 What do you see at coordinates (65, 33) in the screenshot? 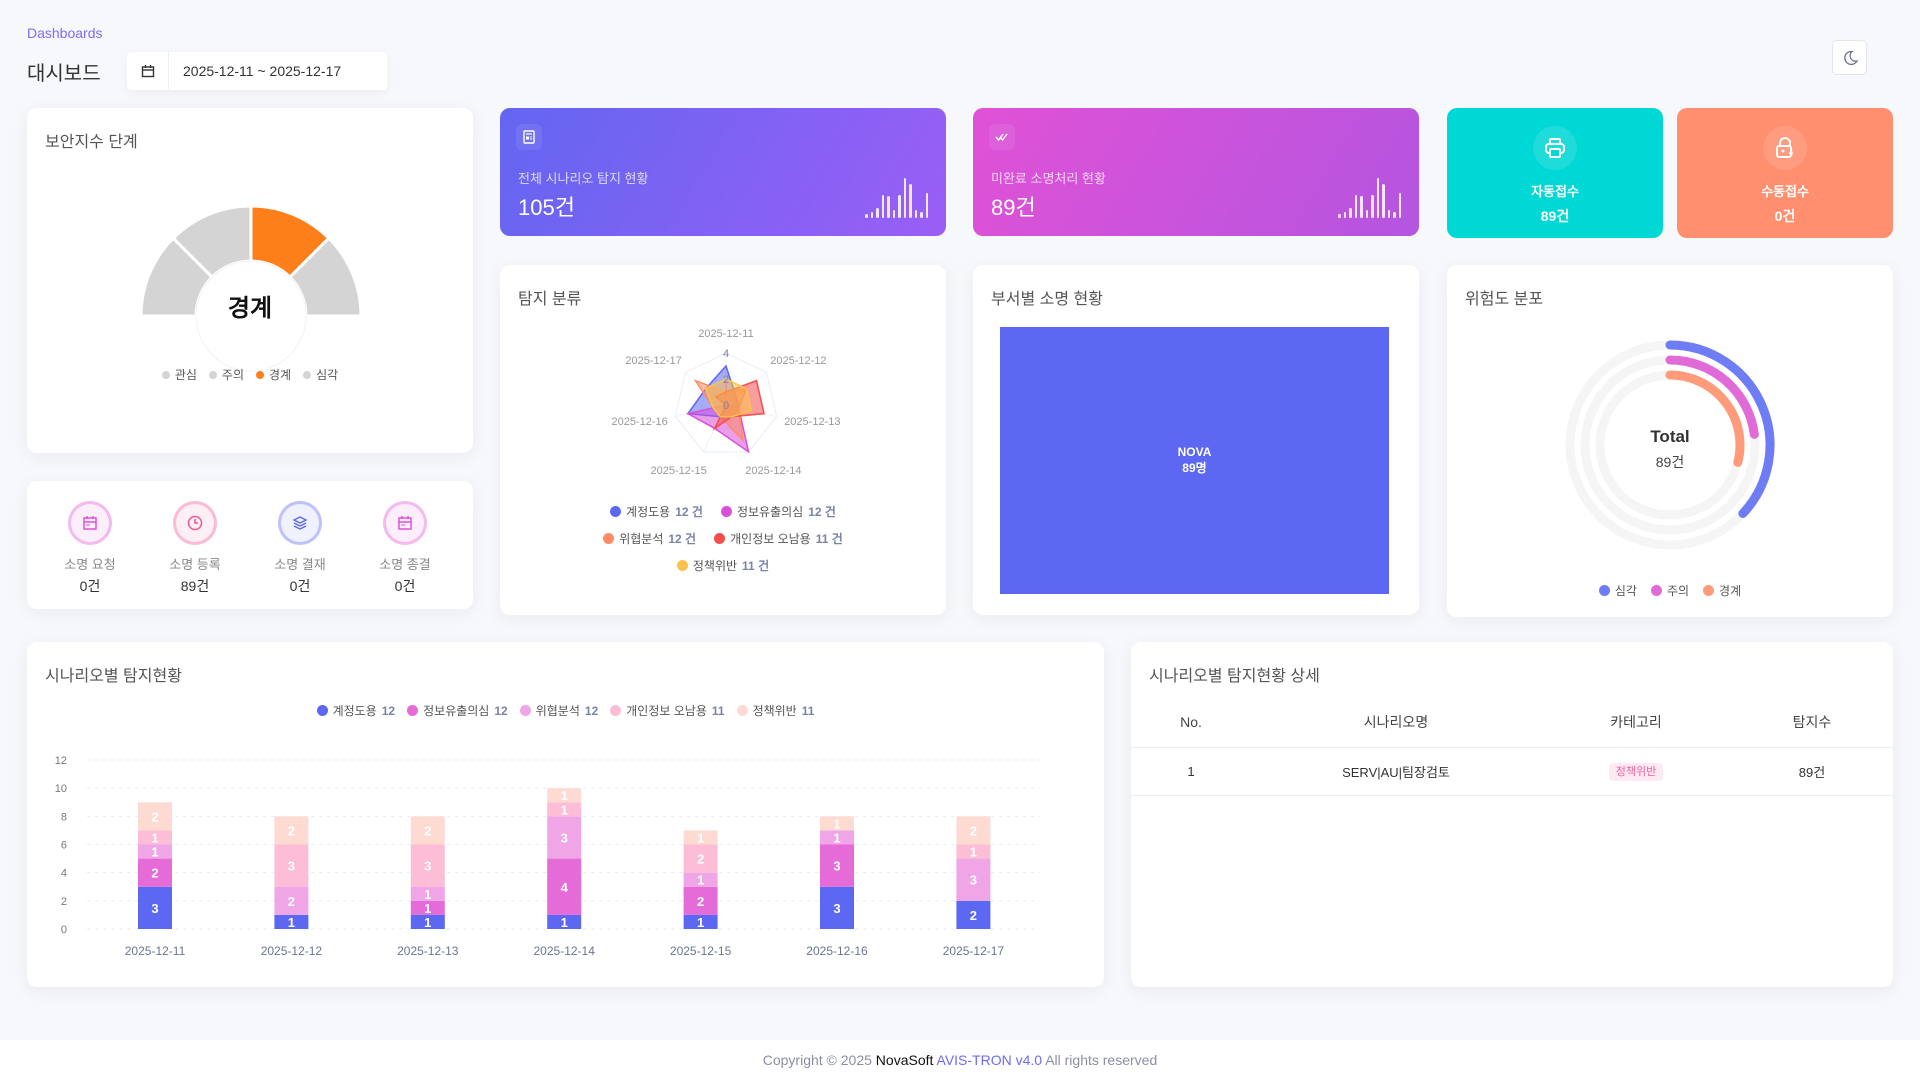
I see `breadcrumb: Dashboards` at bounding box center [65, 33].